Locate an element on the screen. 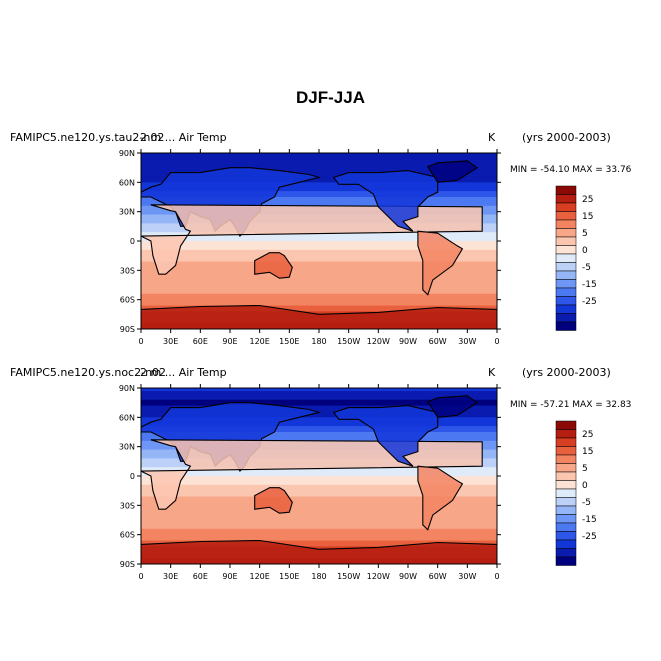 The width and height of the screenshot is (661, 661). x-tick-label: 150W is located at coordinates (348, 576).